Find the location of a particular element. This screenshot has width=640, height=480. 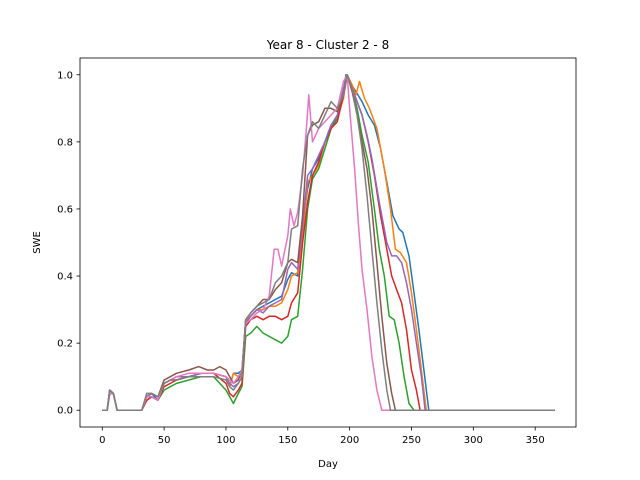

x-axis-ticks: 0 50 100 150 200 250 300 350 is located at coordinates (322, 436).